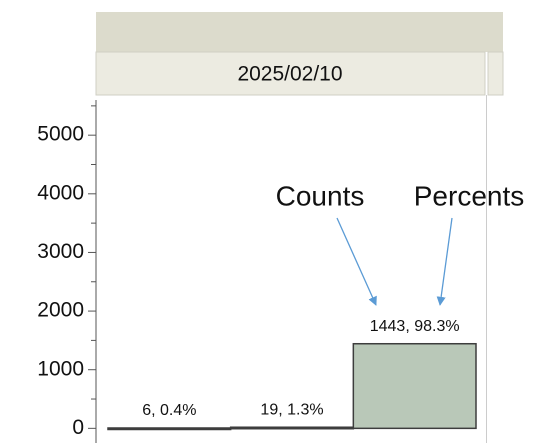 Image resolution: width=557 pixels, height=448 pixels. What do you see at coordinates (169, 410) in the screenshot?
I see `data-label: 6, 0.4%` at bounding box center [169, 410].